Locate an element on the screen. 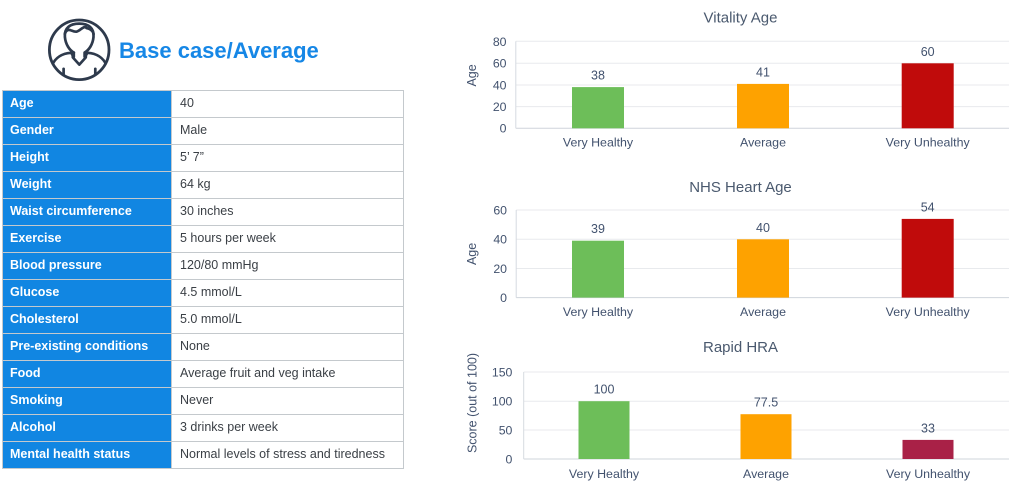 The image size is (1024, 490). svg-text: Rapid HRA is located at coordinates (740, 347).